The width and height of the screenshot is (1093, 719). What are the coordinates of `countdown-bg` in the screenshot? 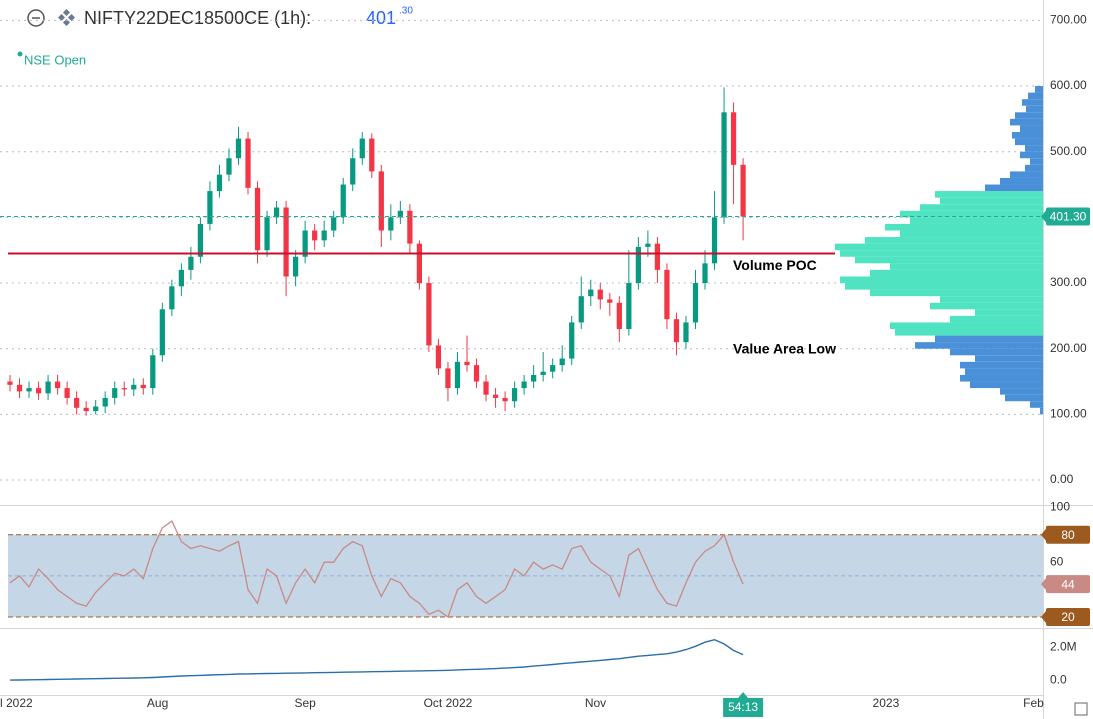 It's located at (743, 707).